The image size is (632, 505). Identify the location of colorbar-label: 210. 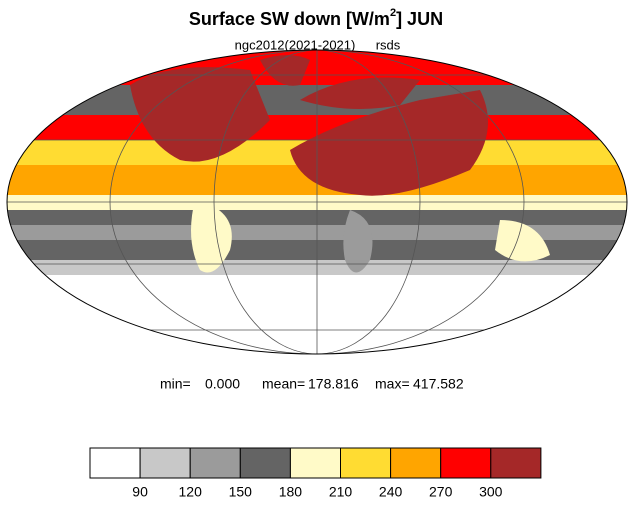
(341, 492).